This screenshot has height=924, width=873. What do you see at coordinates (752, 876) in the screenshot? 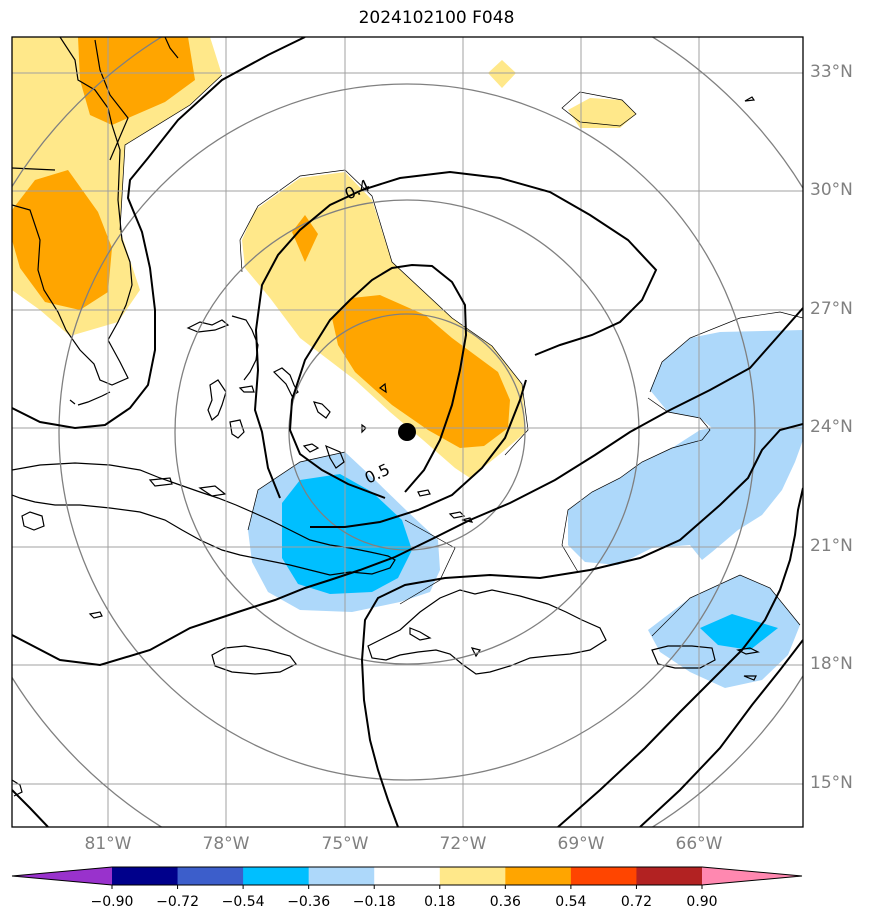
I see `colorbar-extend-high` at bounding box center [752, 876].